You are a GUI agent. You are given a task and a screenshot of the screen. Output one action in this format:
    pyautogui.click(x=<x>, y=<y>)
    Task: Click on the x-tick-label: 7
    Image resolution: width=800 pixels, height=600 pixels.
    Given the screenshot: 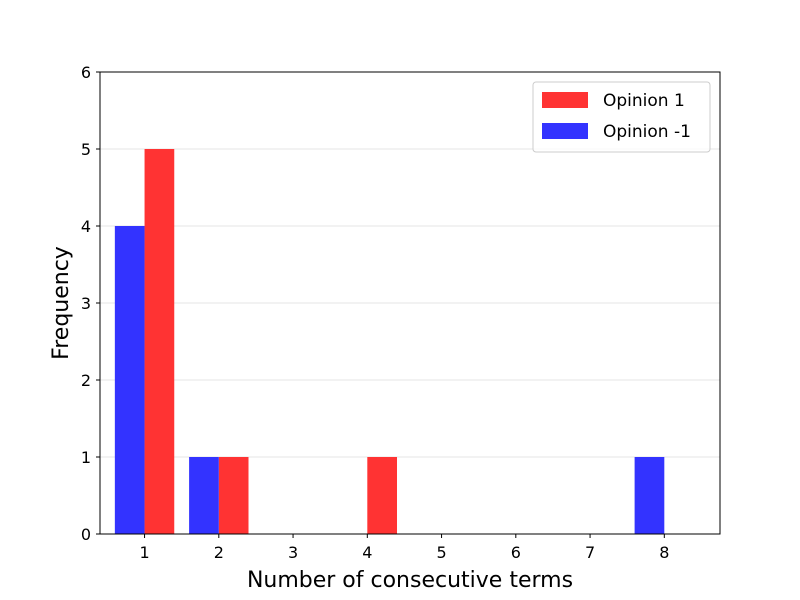 What is the action you would take?
    pyautogui.click(x=590, y=552)
    